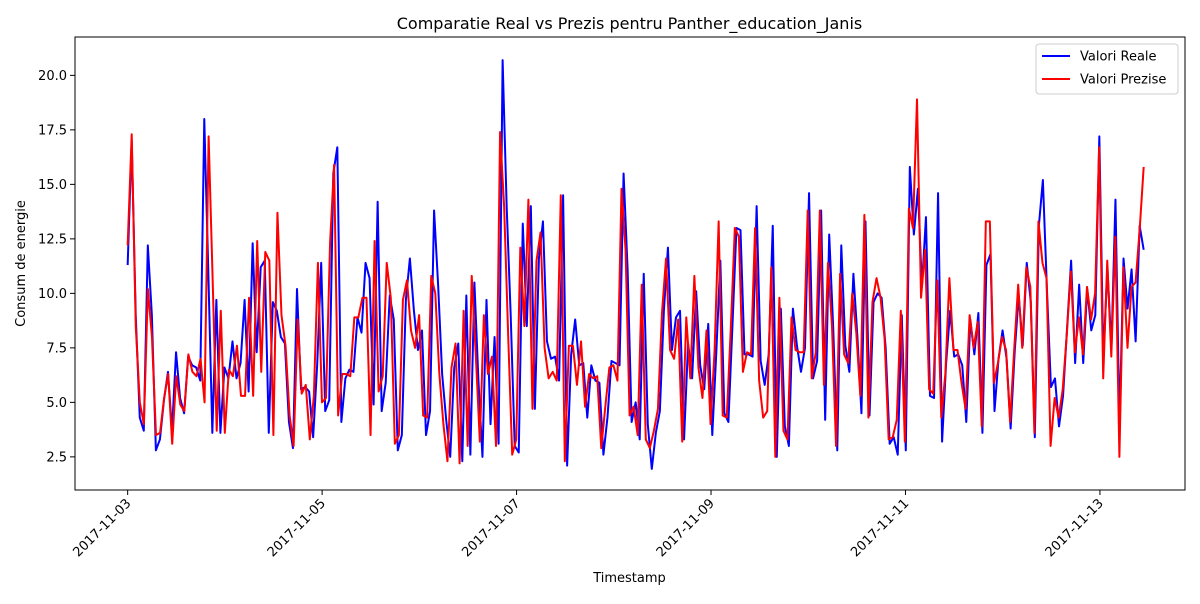 This screenshot has height=604, width=1200. I want to click on y-tick-label: 2.5, so click(56, 457).